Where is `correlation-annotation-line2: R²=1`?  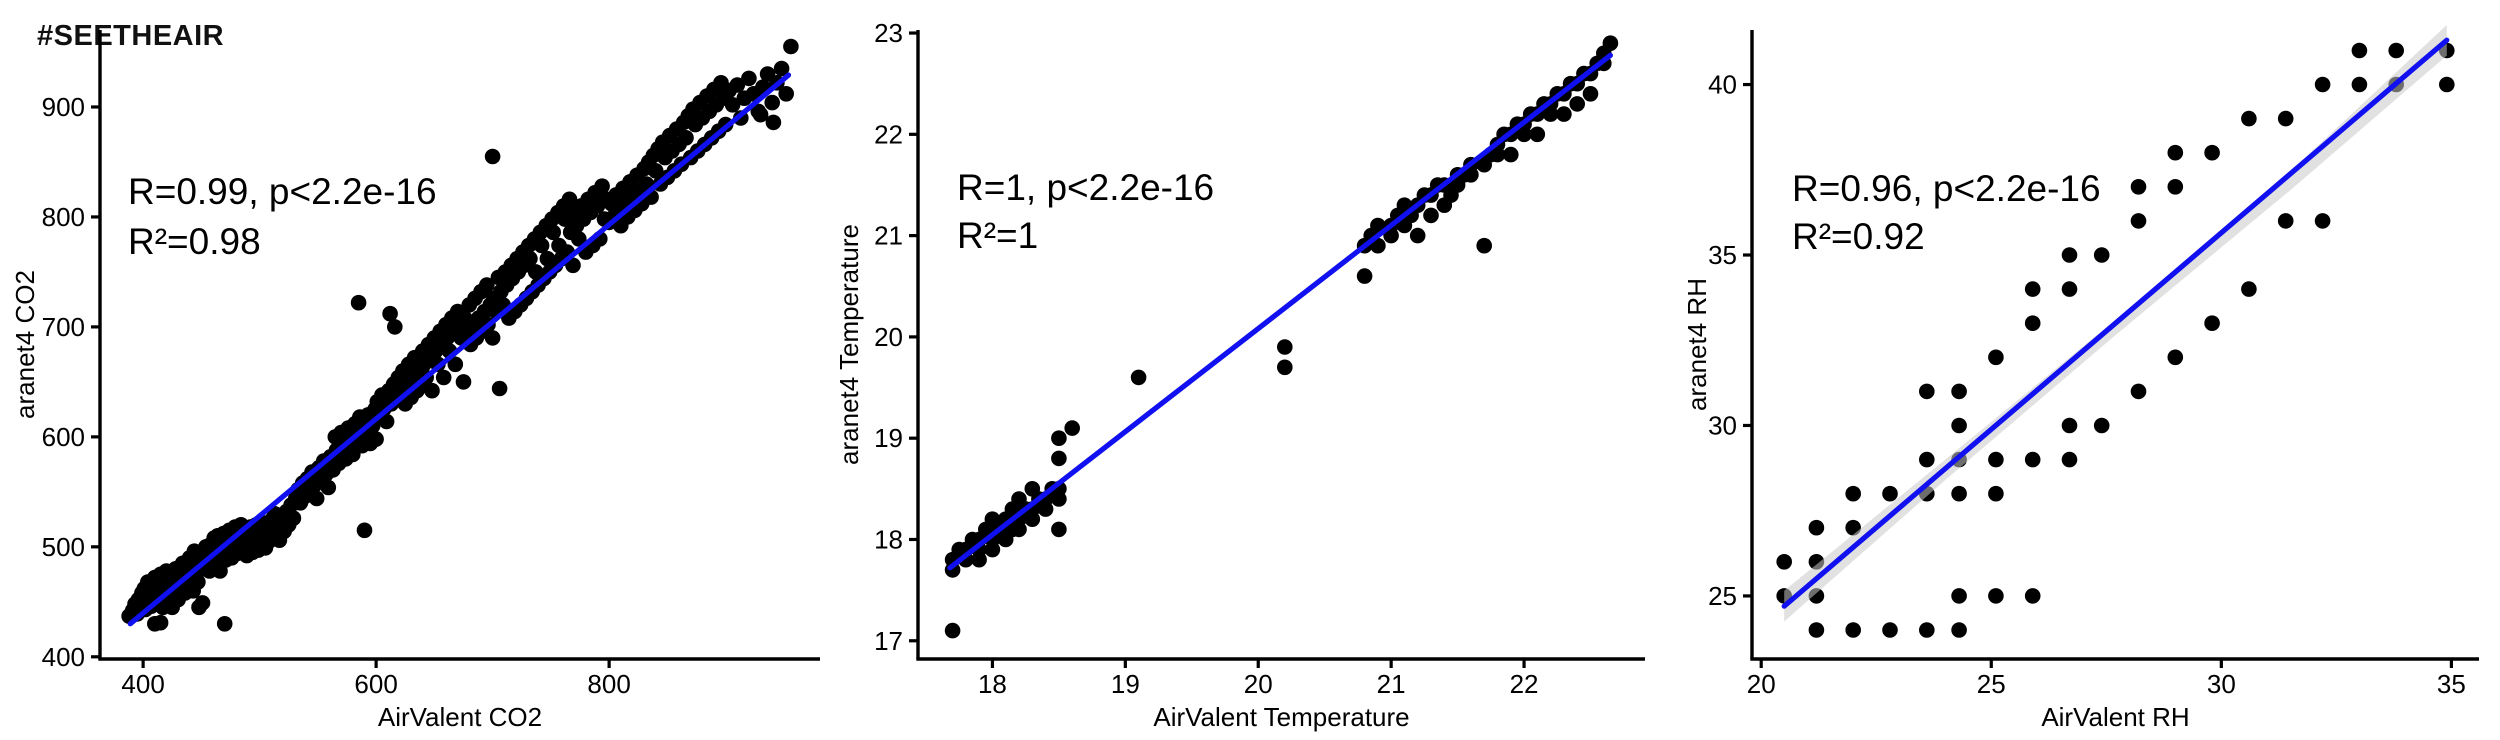
correlation-annotation-line2: R²=1 is located at coordinates (997, 235).